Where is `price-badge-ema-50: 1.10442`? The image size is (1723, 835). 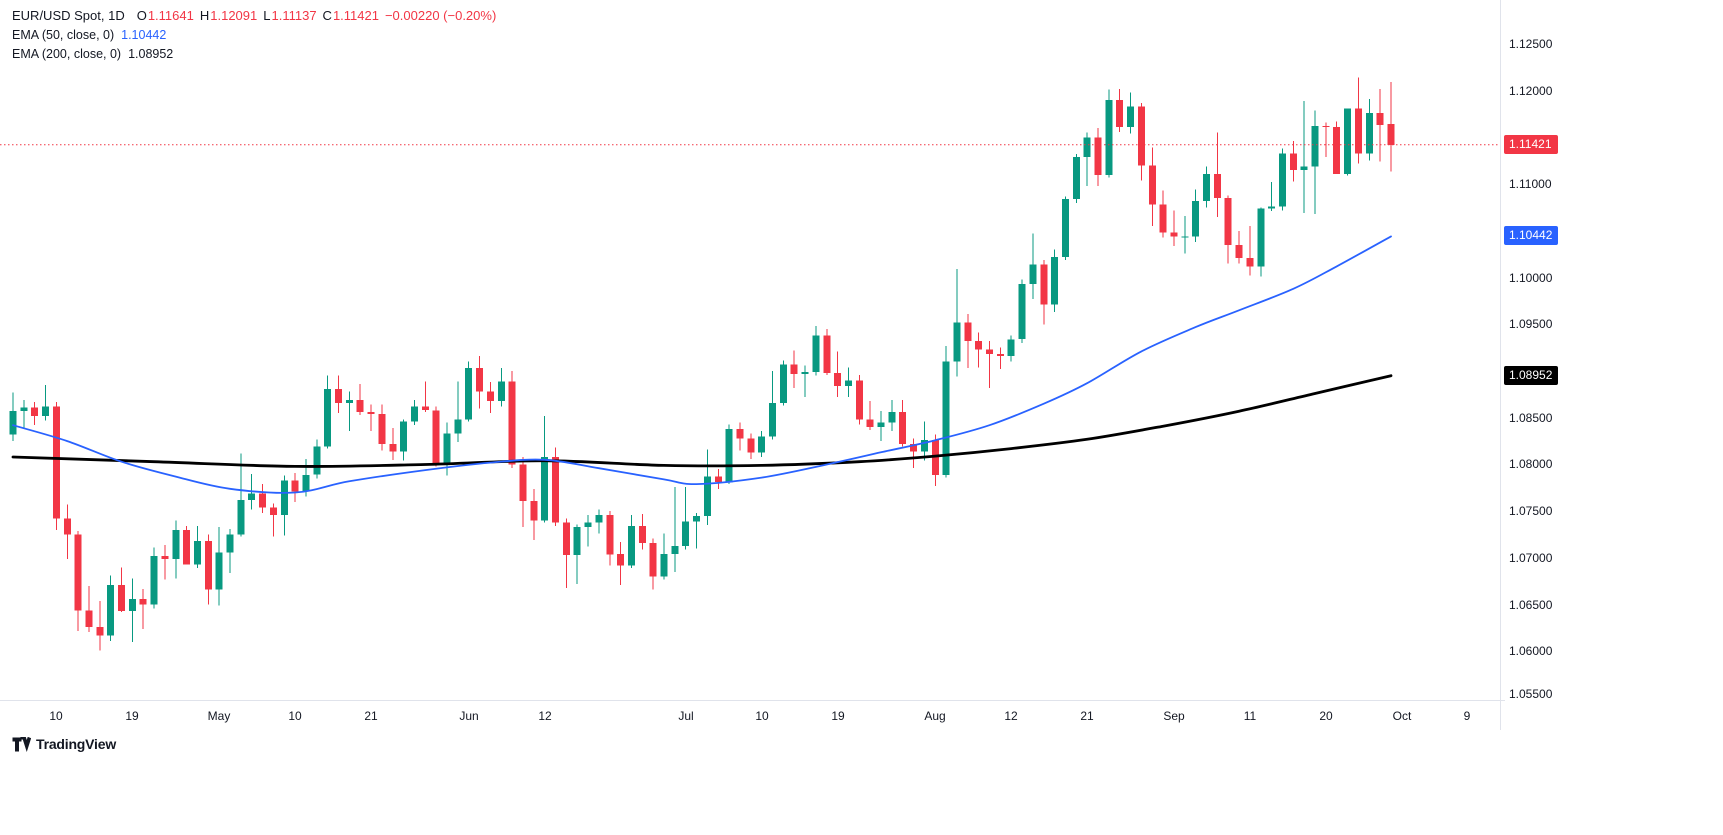 price-badge-ema-50: 1.10442 is located at coordinates (1531, 236).